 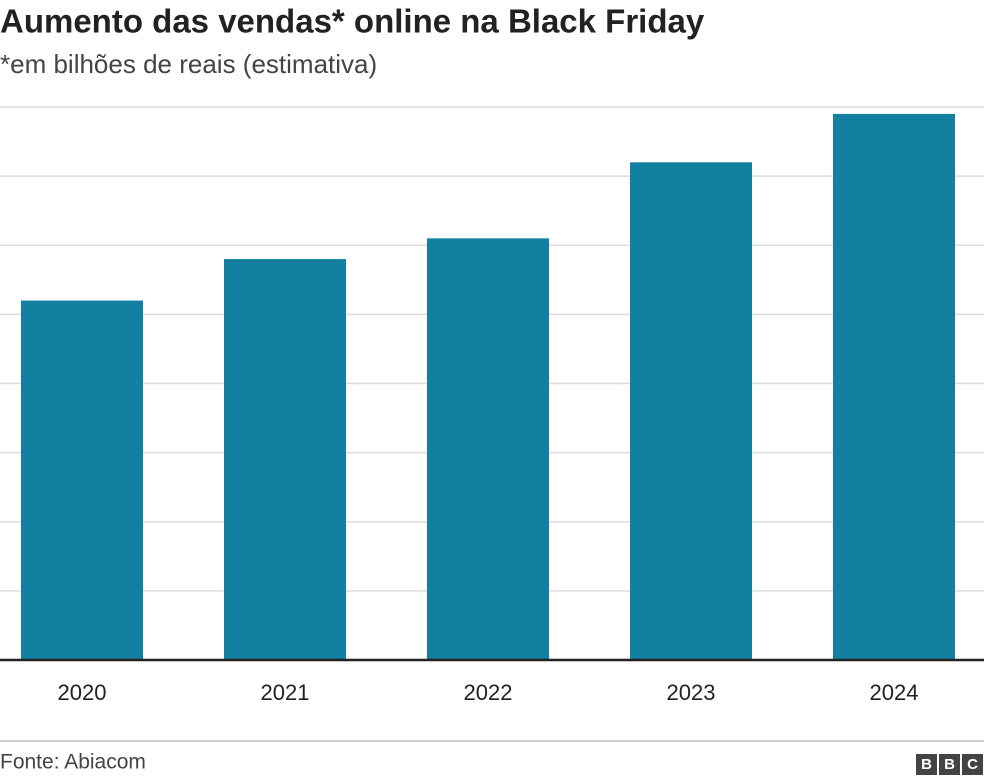 What do you see at coordinates (488, 692) in the screenshot?
I see `x-tick-label: 2022` at bounding box center [488, 692].